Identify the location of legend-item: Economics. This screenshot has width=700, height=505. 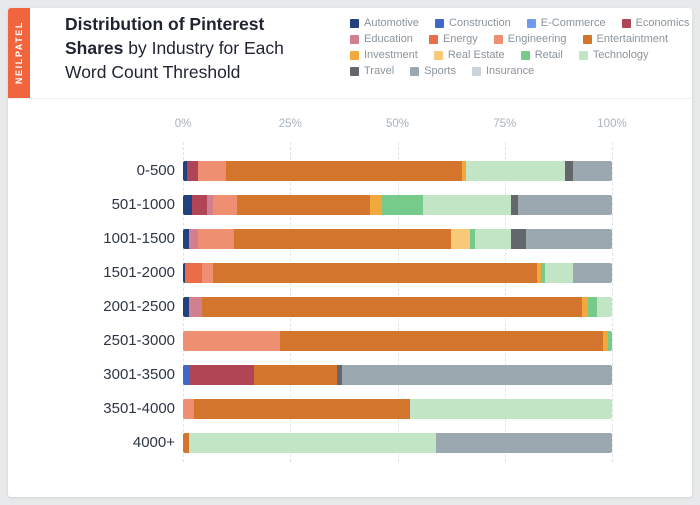
(655, 23).